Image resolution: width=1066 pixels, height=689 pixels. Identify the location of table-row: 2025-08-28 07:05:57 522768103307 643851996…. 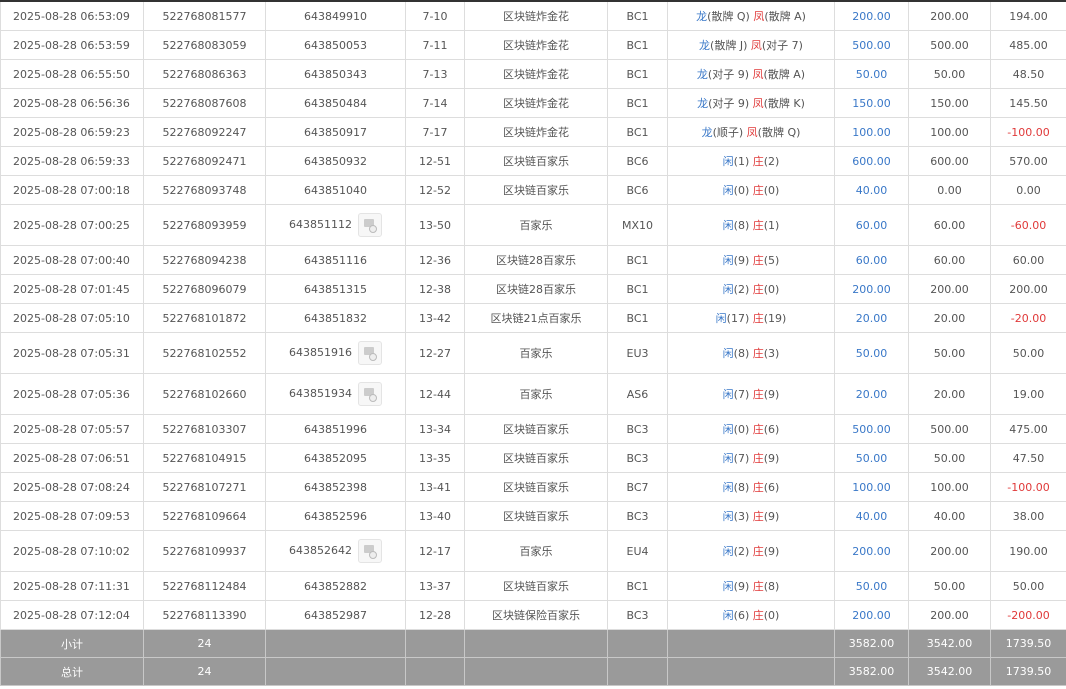
(533, 429).